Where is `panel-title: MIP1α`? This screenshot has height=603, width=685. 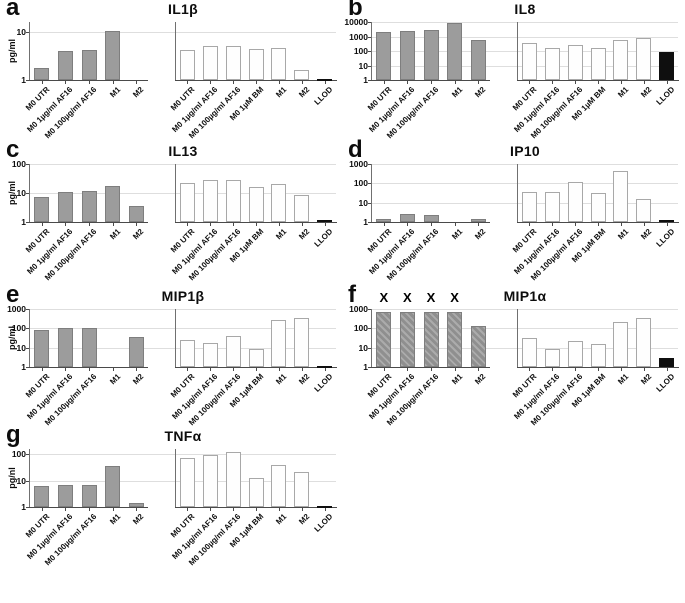
panel-title: MIP1α is located at coordinates (525, 296).